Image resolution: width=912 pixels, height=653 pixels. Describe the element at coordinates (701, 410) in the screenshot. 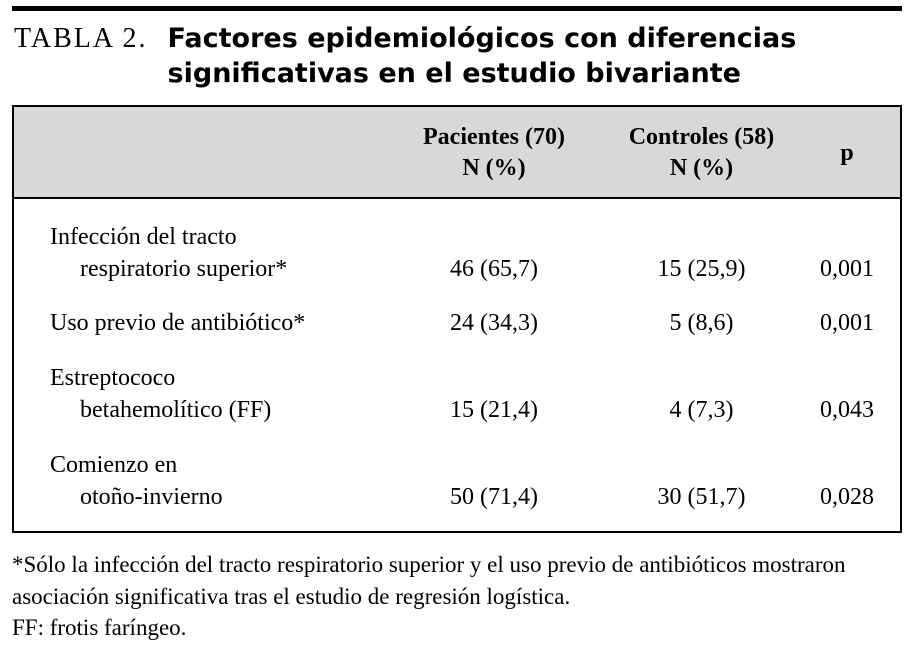

I see `cell-controles: 4 (7,3)` at that location.